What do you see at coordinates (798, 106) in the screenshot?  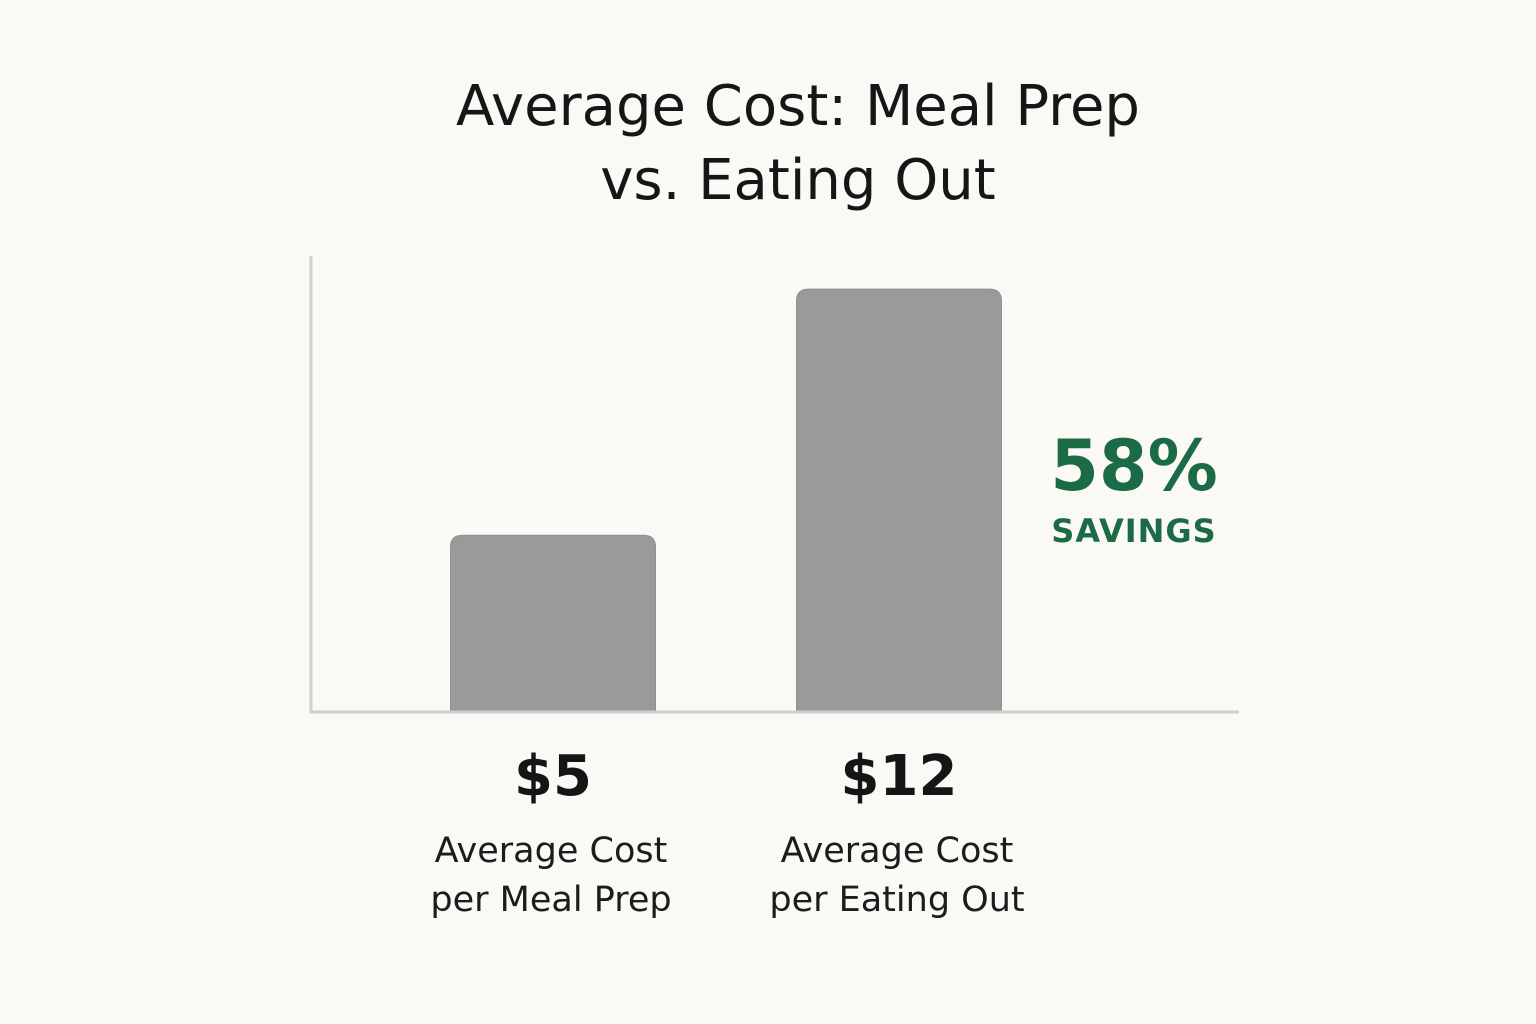 I see `chart-title-line-1: Average Cost: Meal Prep` at bounding box center [798, 106].